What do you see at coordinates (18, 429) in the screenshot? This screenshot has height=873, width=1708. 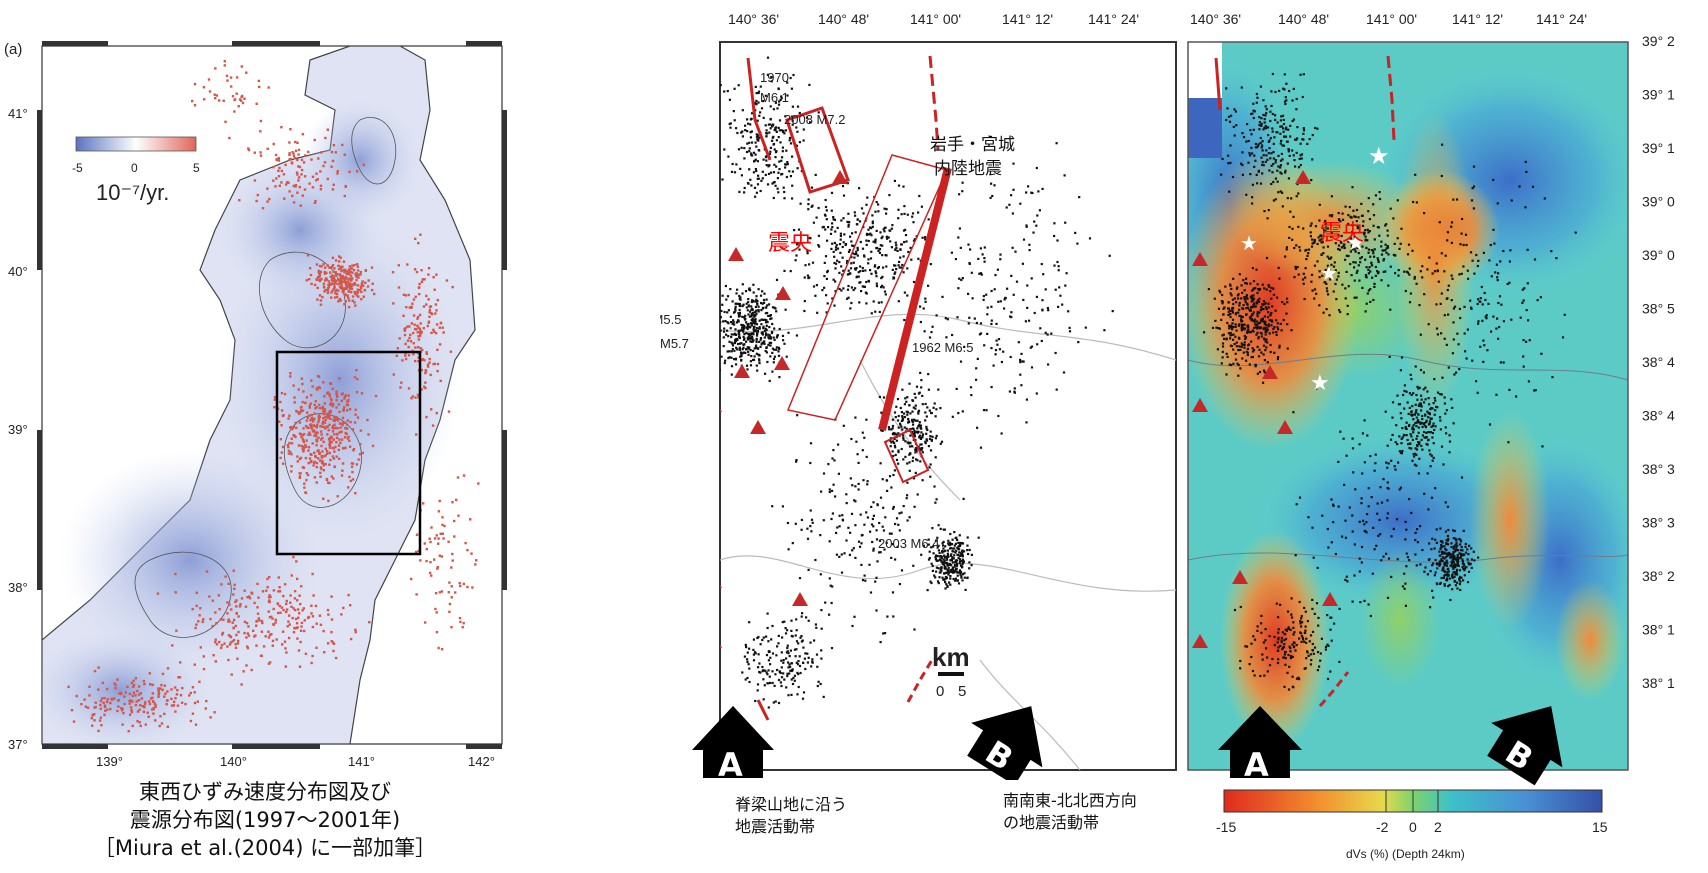 I see `lat-label: 39°` at bounding box center [18, 429].